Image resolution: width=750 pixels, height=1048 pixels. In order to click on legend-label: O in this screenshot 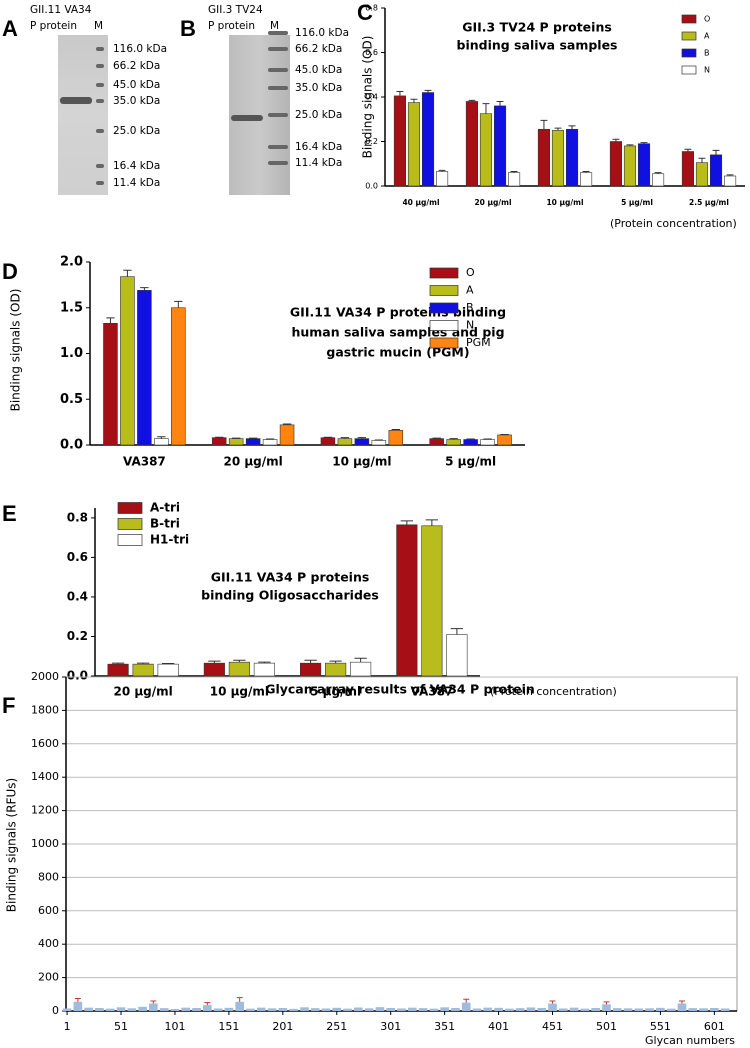, I will do `click(707, 19)`.